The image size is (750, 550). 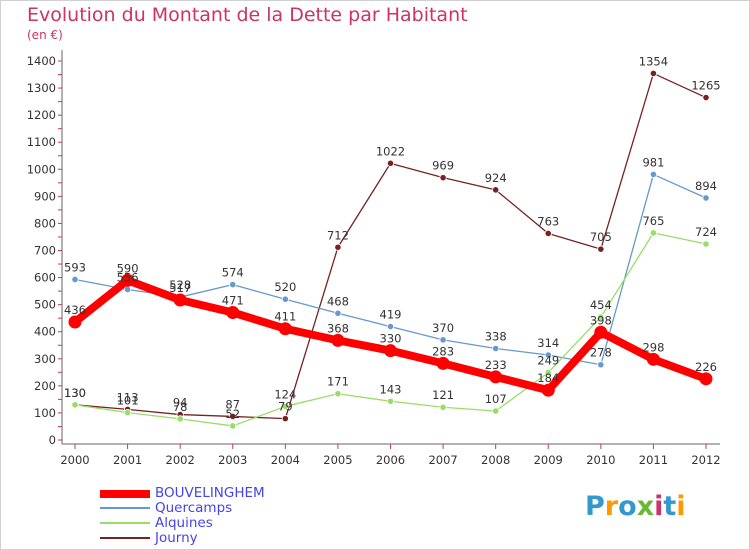 I want to click on data-label: 398, so click(x=601, y=320).